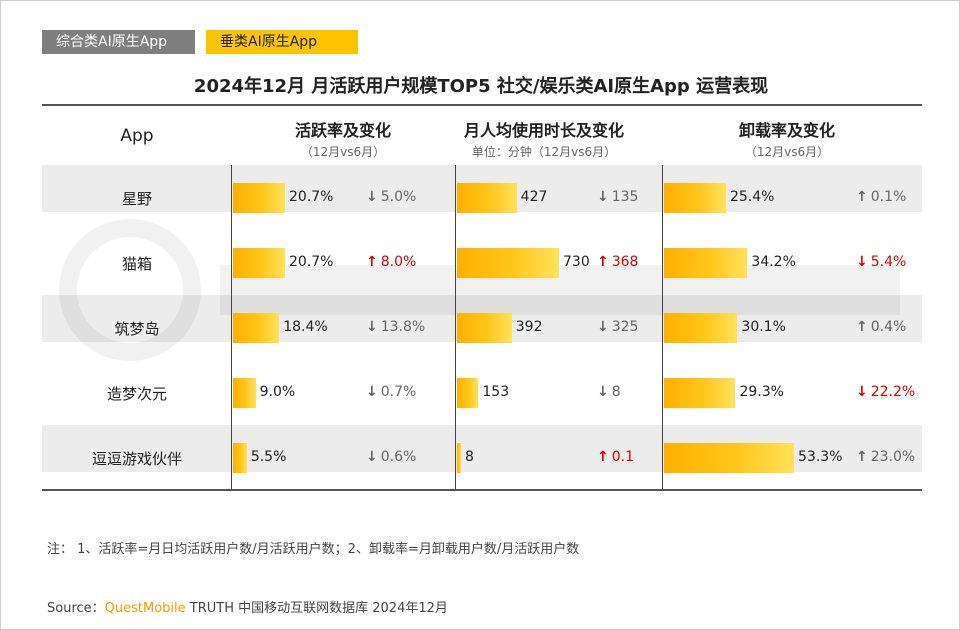  I want to click on usage-change: ↑ 0.1, so click(615, 457).